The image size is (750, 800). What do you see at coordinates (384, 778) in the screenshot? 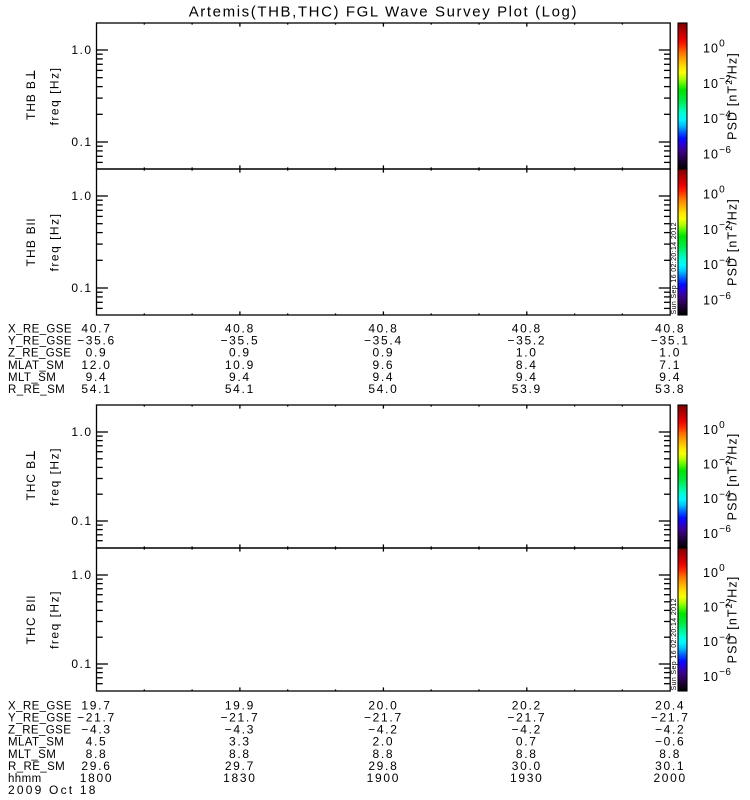
I see `svg-text: 1900` at bounding box center [384, 778].